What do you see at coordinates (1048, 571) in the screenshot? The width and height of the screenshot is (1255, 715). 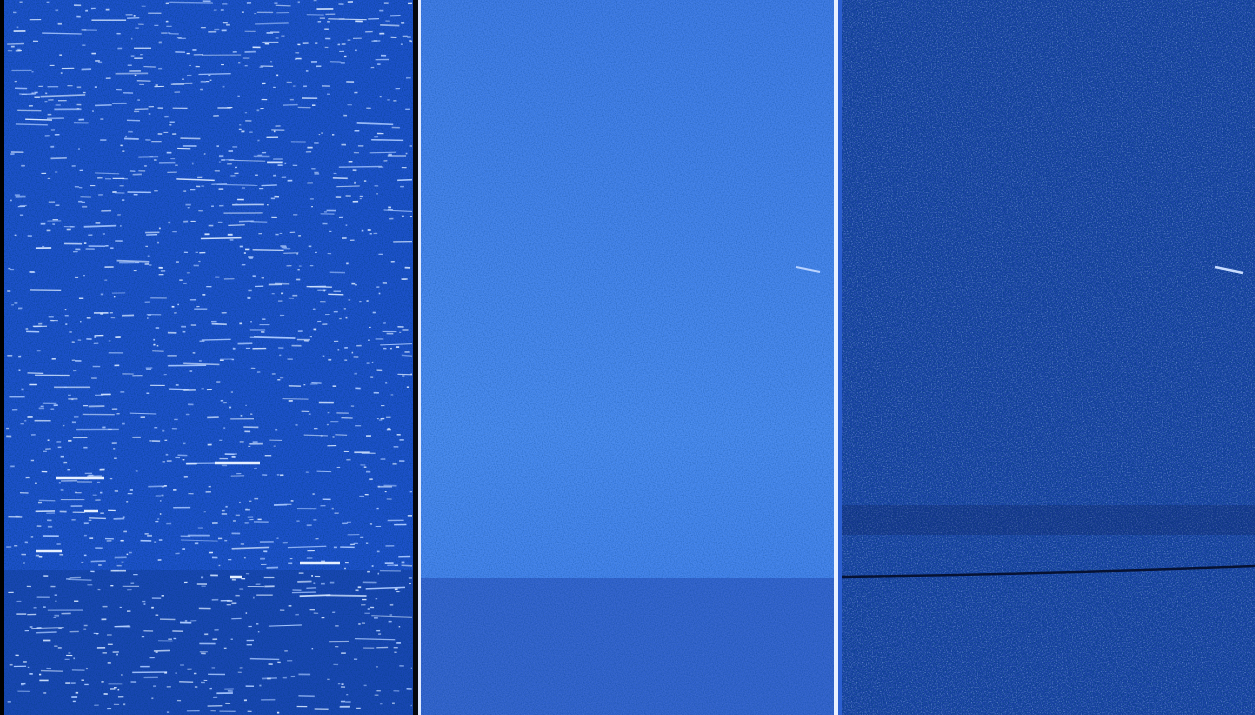 I see `seam` at bounding box center [1048, 571].